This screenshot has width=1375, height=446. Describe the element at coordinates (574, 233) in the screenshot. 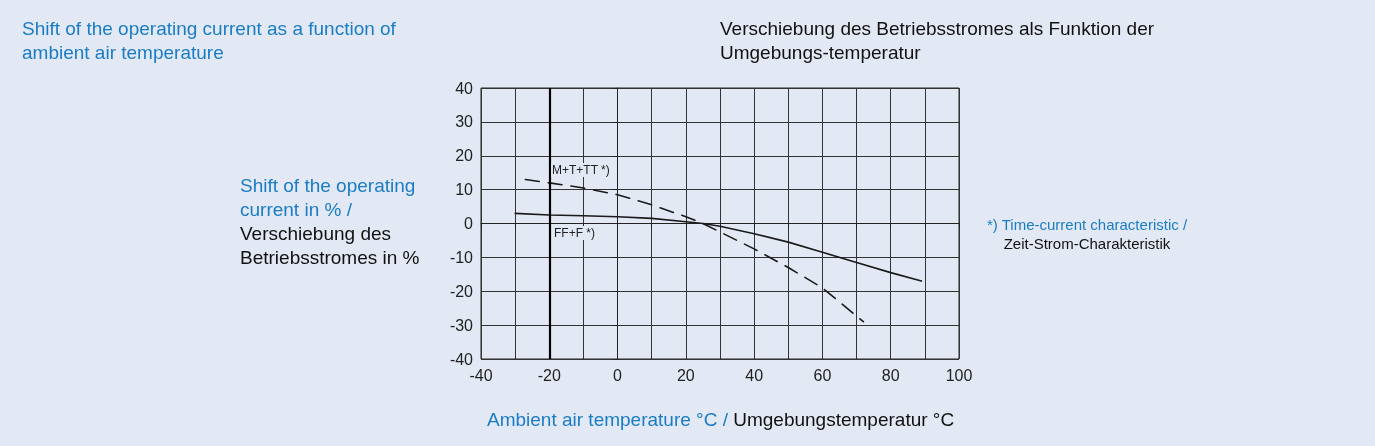

I see `annotation: FF+F *)` at that location.